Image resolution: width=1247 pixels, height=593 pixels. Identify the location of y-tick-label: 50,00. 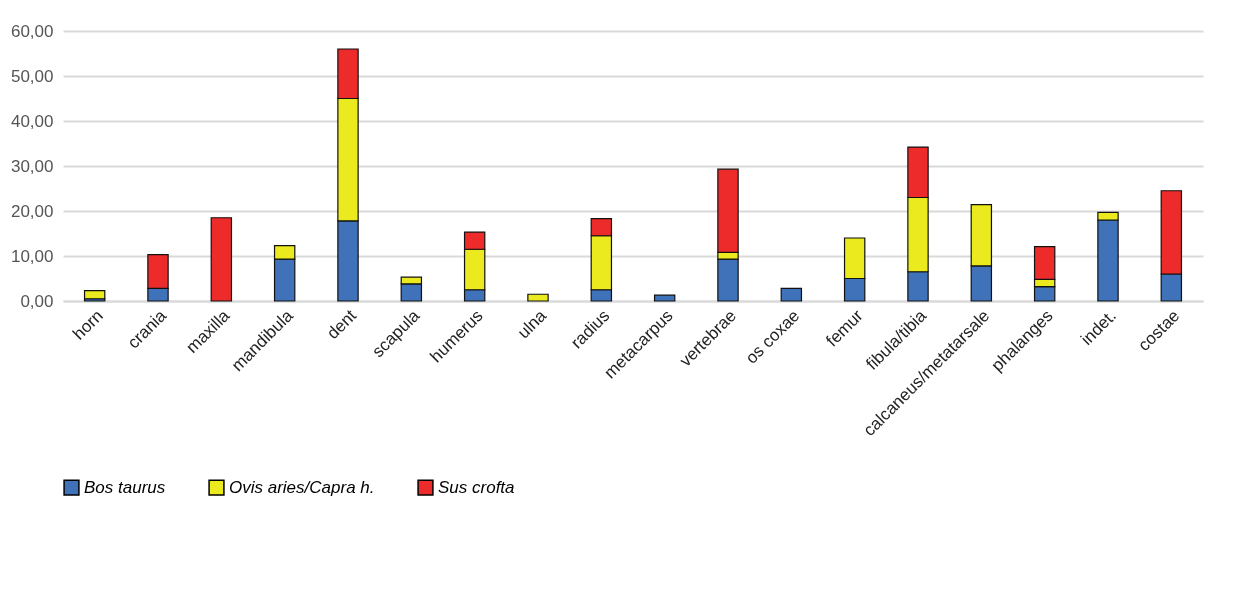
(32, 76).